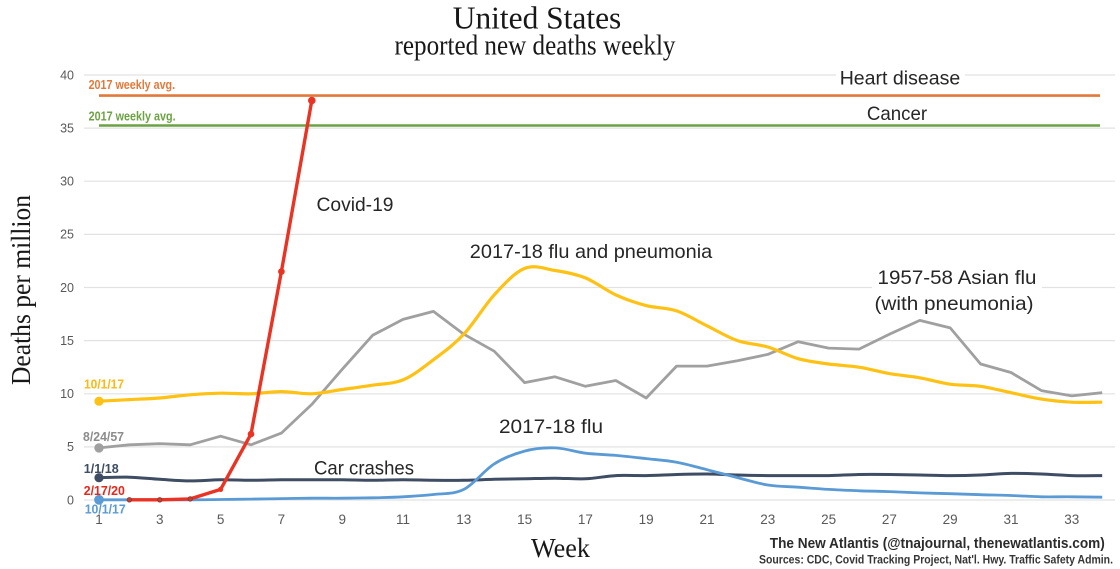 The height and width of the screenshot is (569, 1120). What do you see at coordinates (954, 304) in the screenshot?
I see `svg-text: (with pneumonia)` at bounding box center [954, 304].